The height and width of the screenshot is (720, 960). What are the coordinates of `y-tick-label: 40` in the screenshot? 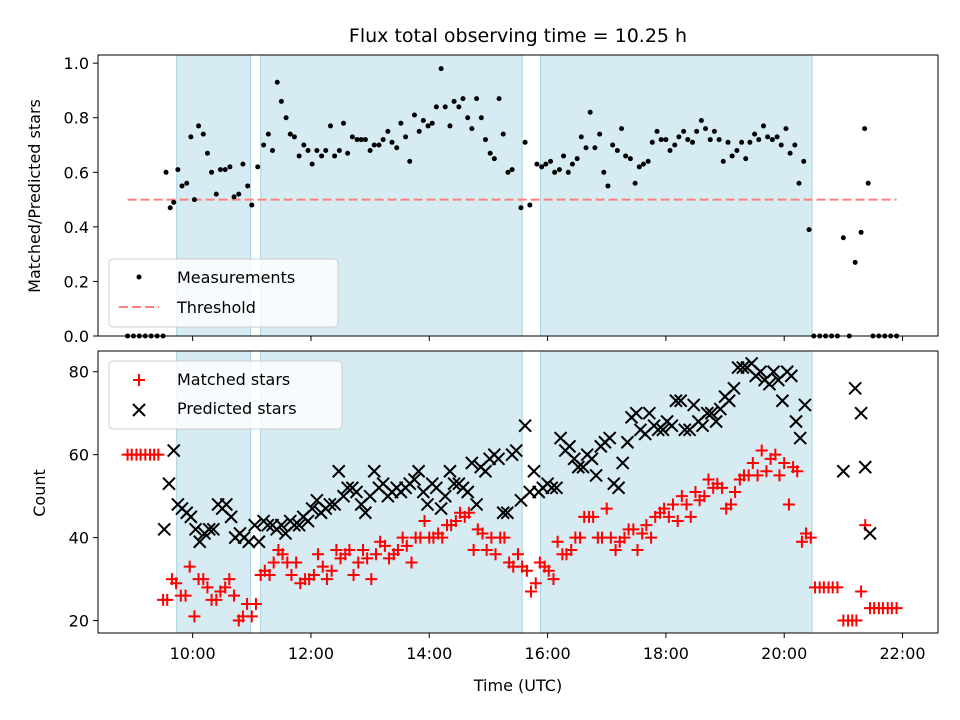 It's located at (79, 538).